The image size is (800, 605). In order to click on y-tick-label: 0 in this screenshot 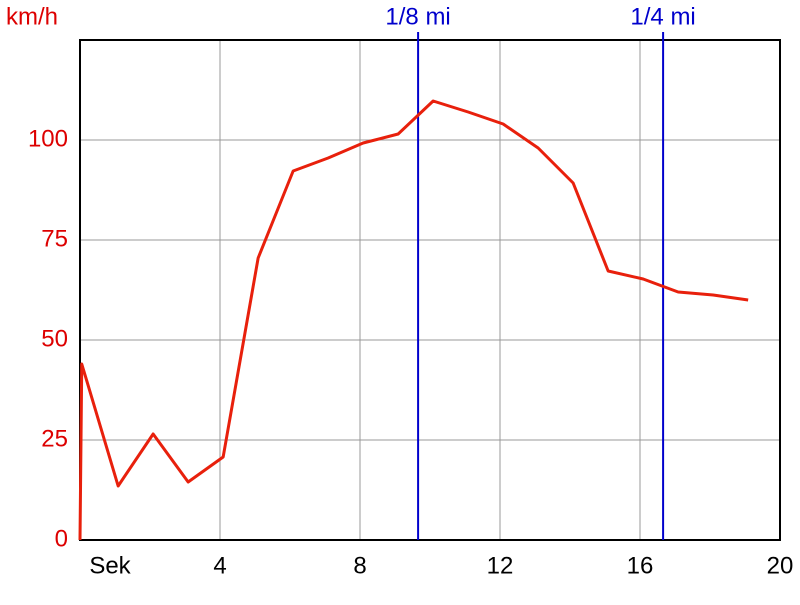, I will do `click(61, 538)`.